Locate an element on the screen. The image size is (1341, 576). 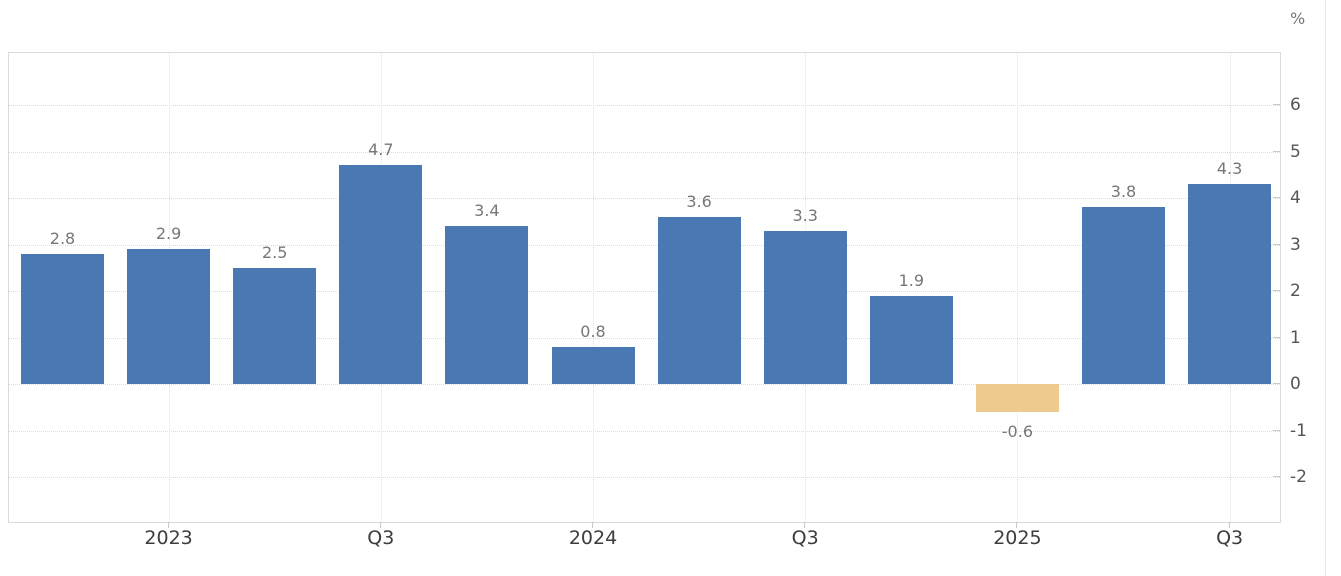
y-axis-label: 2 is located at coordinates (1295, 291).